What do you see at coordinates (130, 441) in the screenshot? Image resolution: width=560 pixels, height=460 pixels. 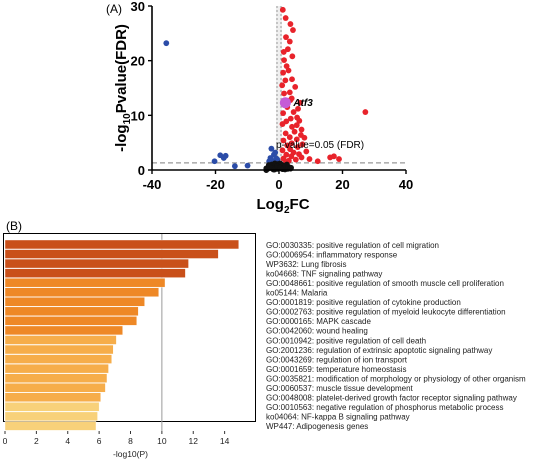 I see `bar-x-tick-label-8: 8` at bounding box center [130, 441].